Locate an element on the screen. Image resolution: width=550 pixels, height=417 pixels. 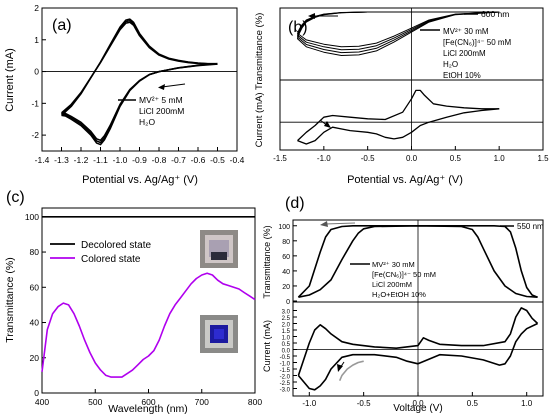
panel-a-y-tick-label: -1 is located at coordinates (35, 103).